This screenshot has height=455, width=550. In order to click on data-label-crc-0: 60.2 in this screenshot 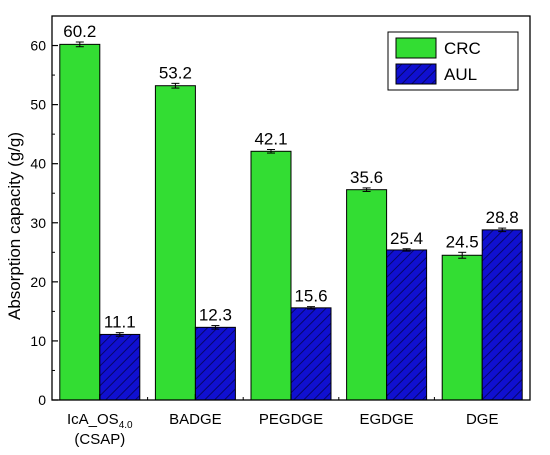, I will do `click(79, 31)`.